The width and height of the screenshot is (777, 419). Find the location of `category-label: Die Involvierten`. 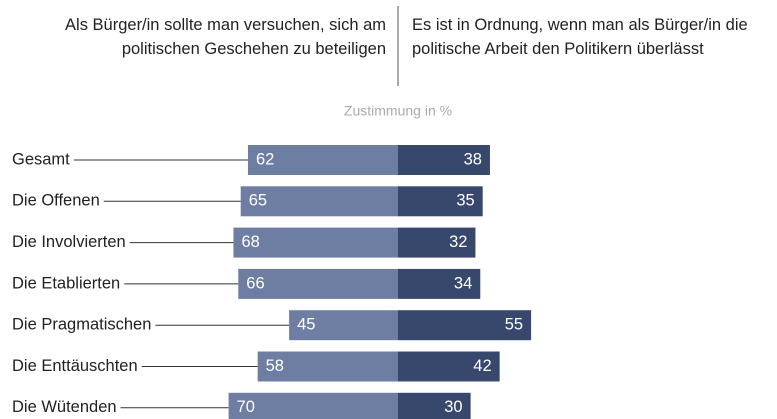

category-label: Die Involvierten is located at coordinates (69, 242).